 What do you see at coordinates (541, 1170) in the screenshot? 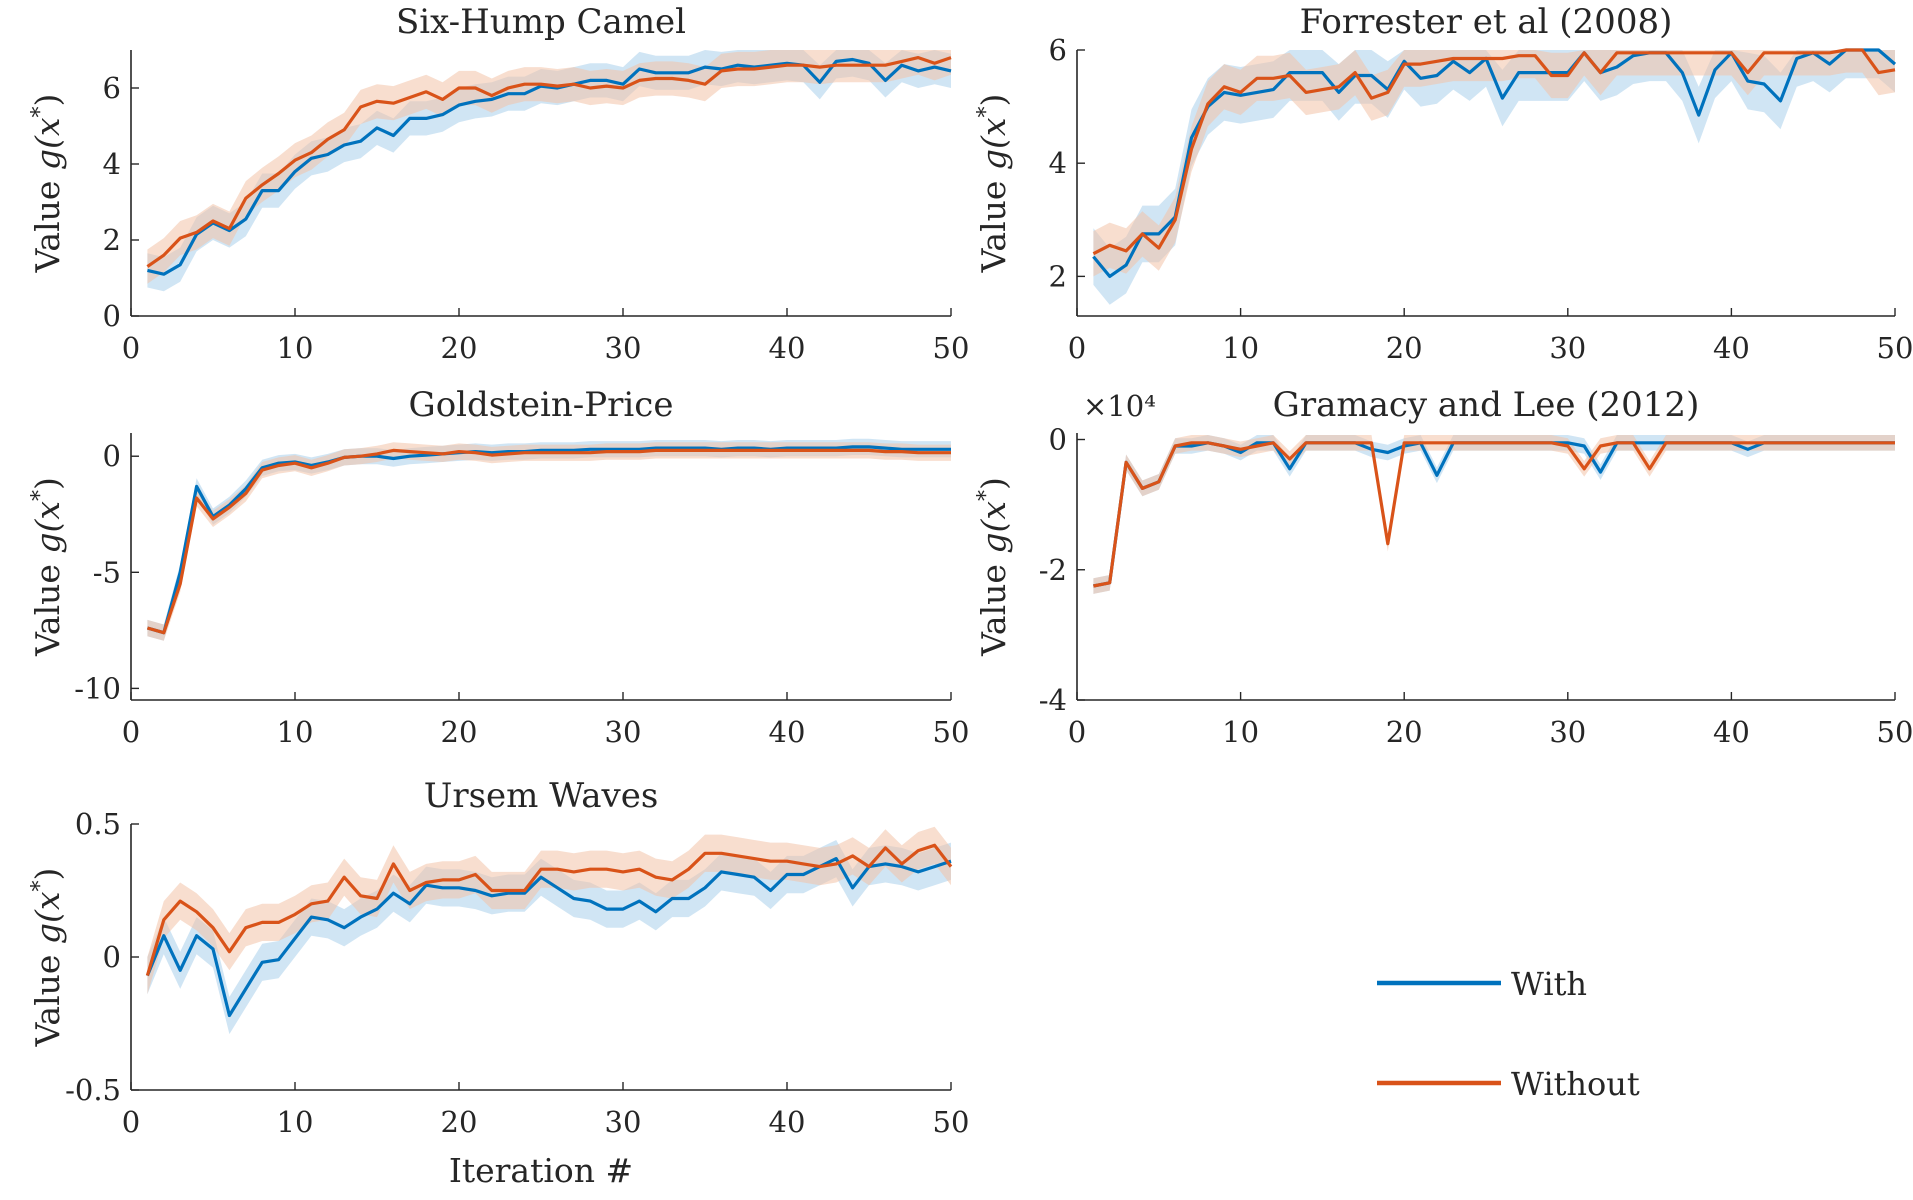
I see `x-axis-label: Iteration #` at bounding box center [541, 1170].